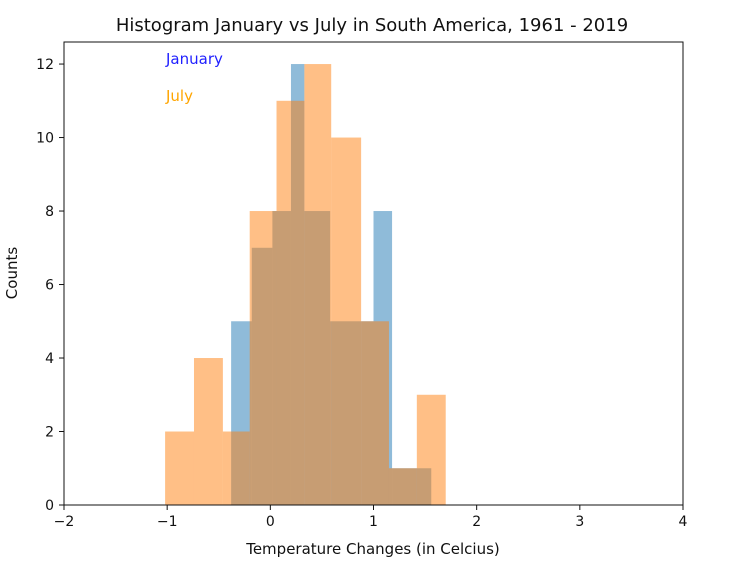  What do you see at coordinates (64, 522) in the screenshot?
I see `x-tick-label: −2` at bounding box center [64, 522].